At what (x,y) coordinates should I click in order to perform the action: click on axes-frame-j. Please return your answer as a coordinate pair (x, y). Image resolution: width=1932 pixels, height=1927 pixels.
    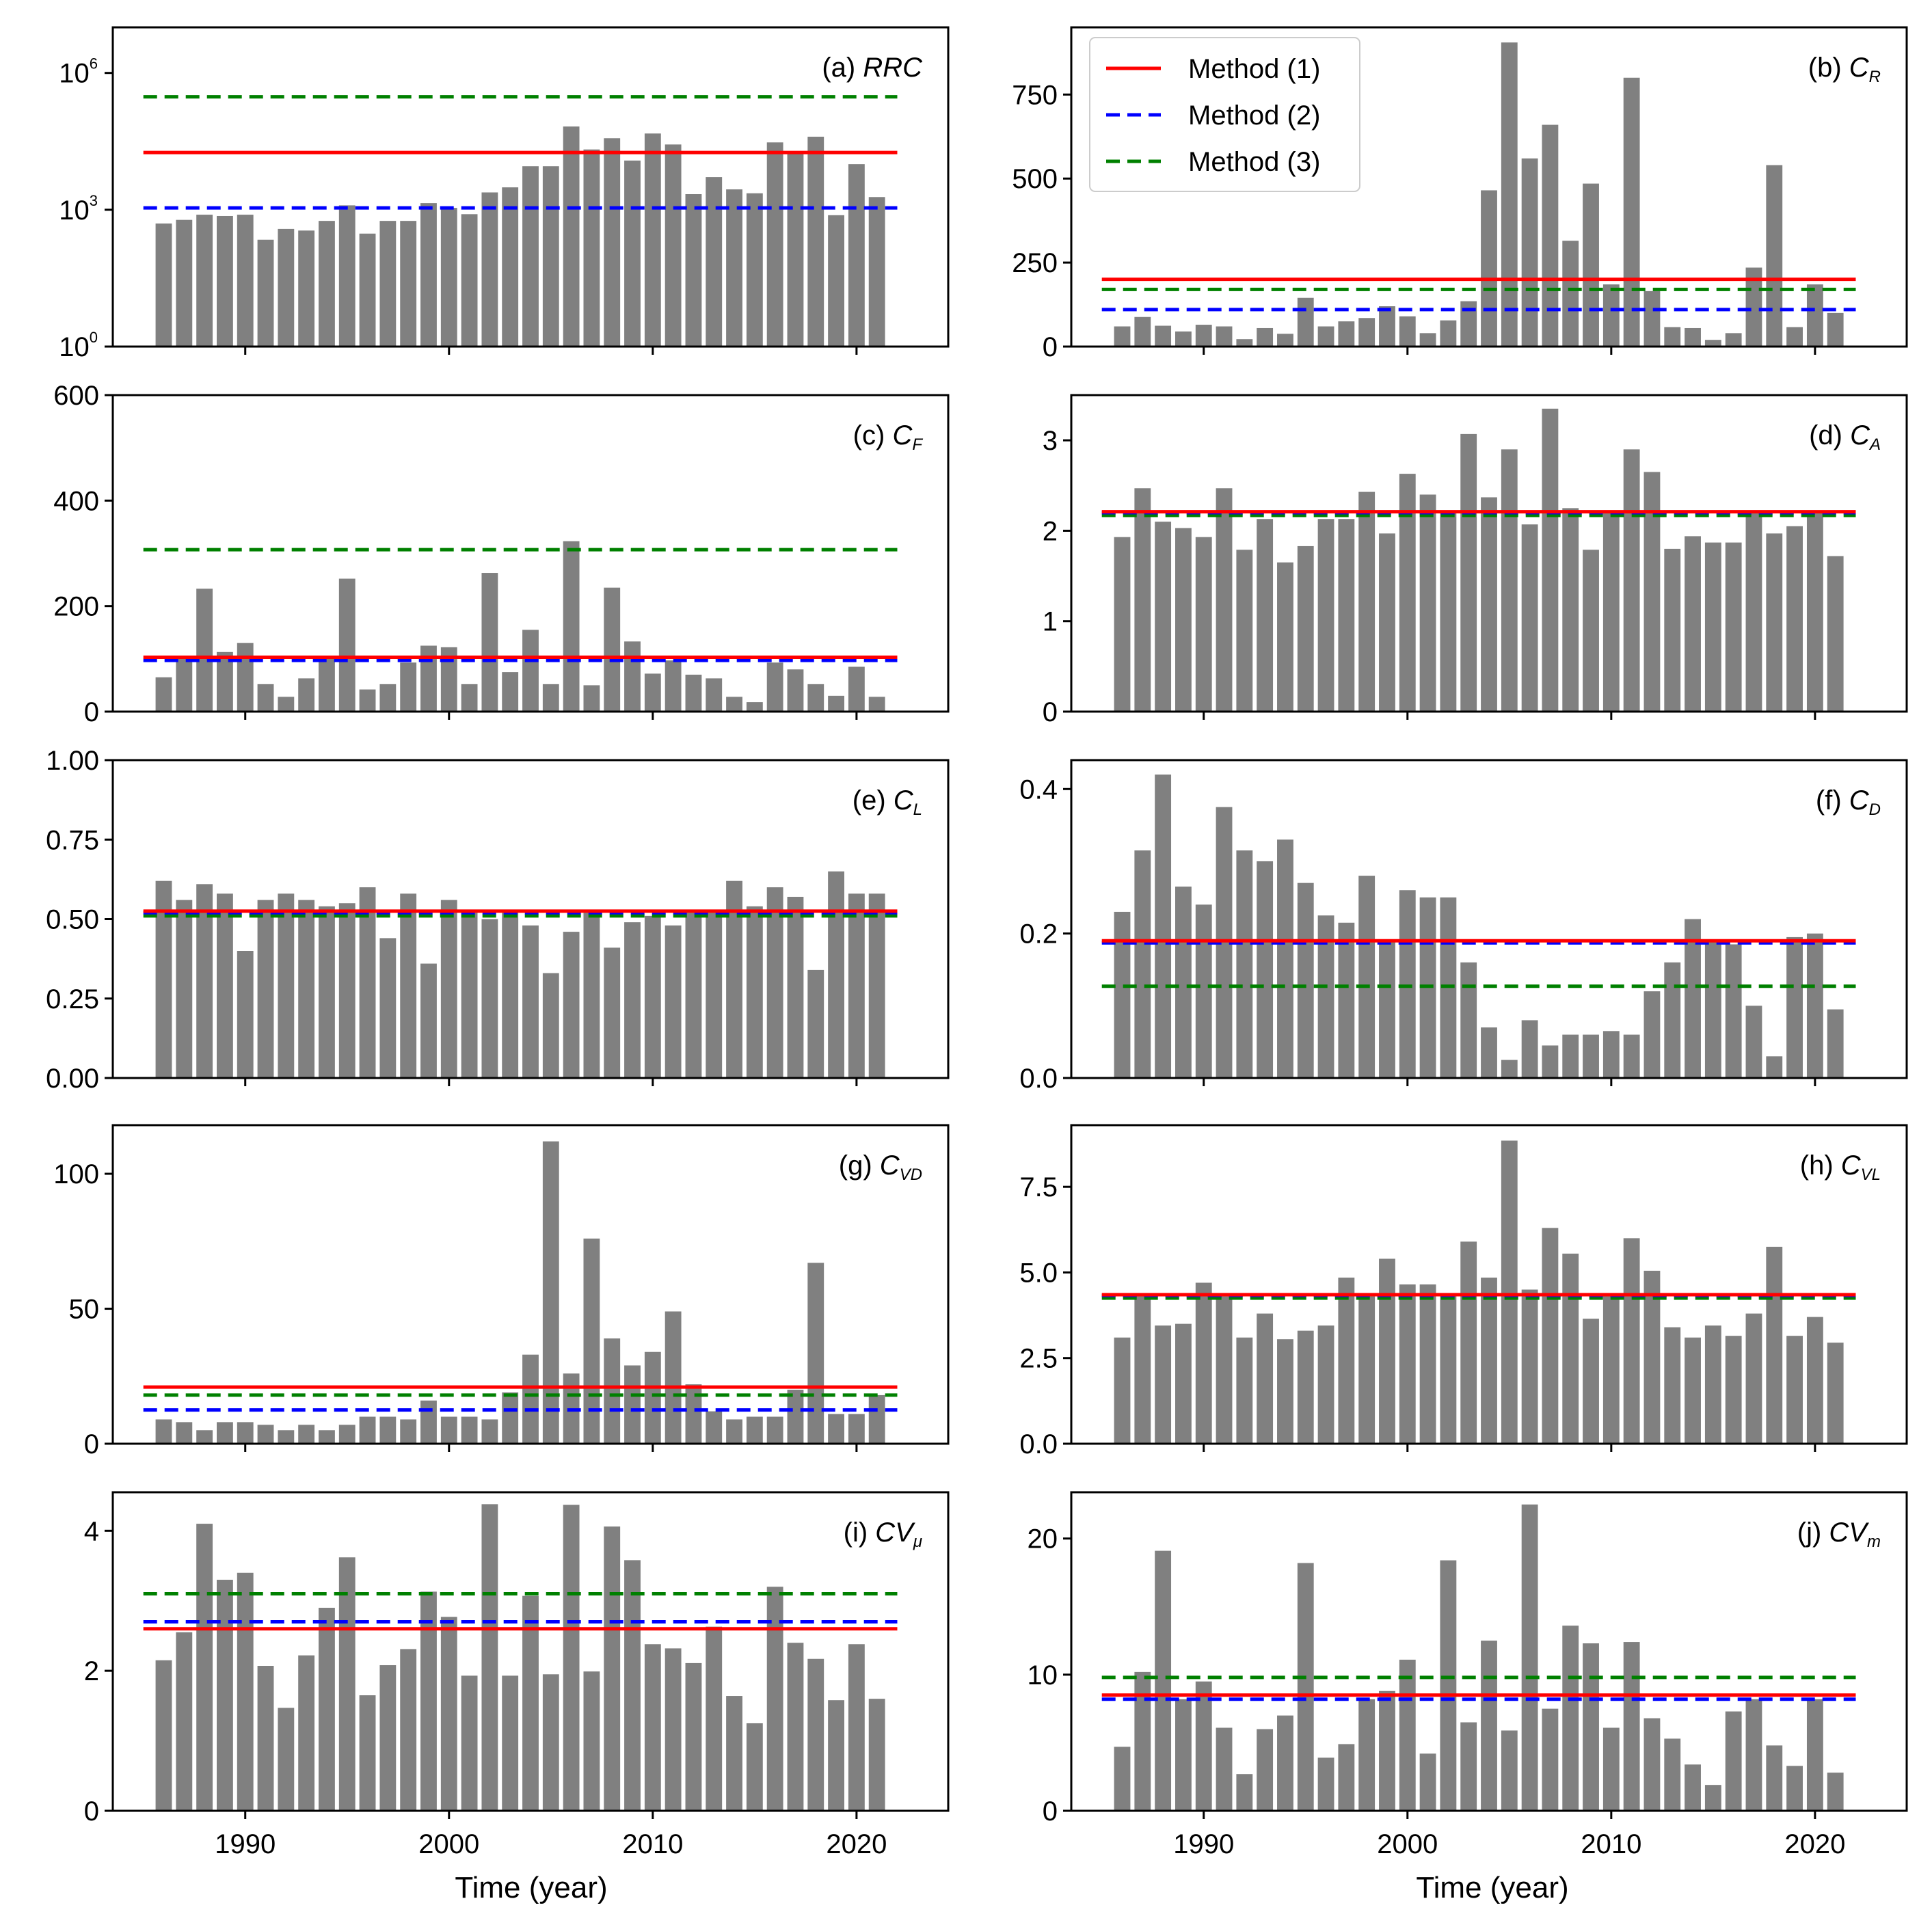
    Looking at the image, I should click on (1489, 1652).